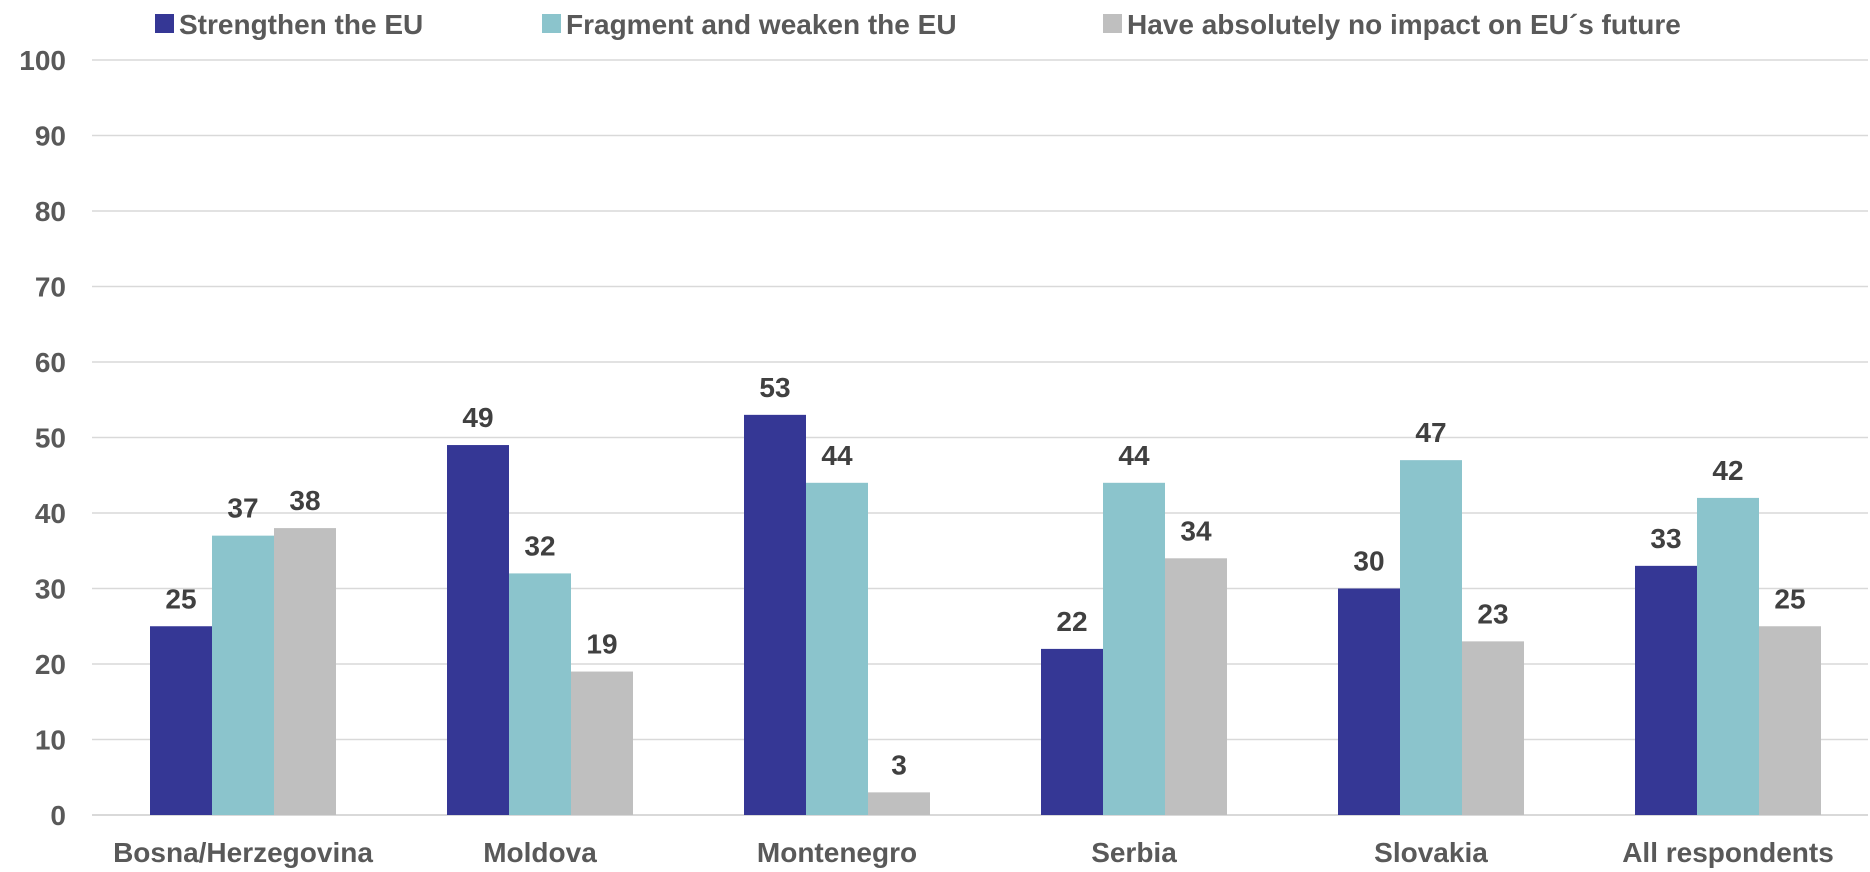 This screenshot has height=872, width=1870. I want to click on legend-label: Have absolutely no impact on EU´s future, so click(1404, 24).